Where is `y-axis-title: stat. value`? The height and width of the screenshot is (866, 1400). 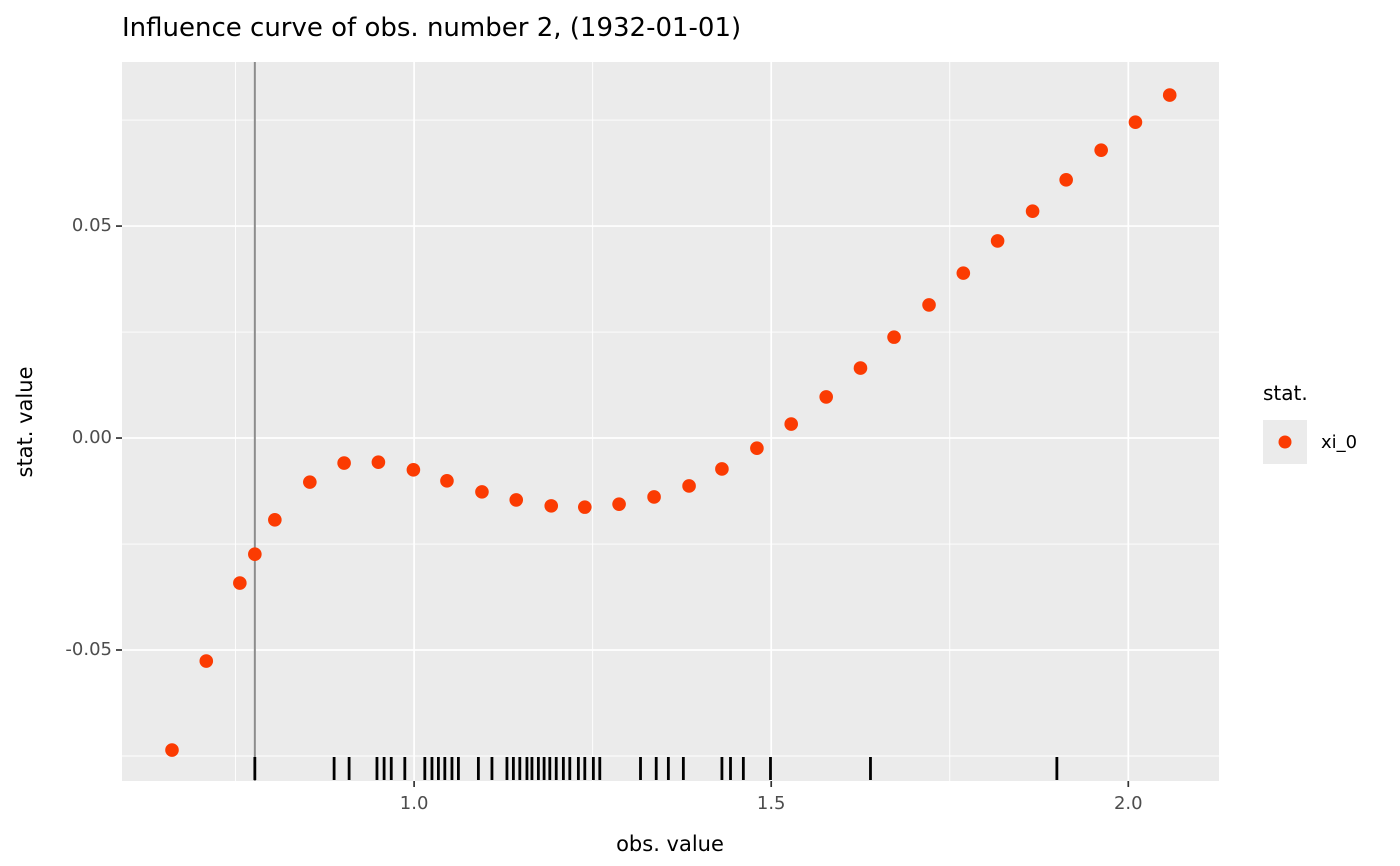
y-axis-title: stat. value is located at coordinates (25, 422).